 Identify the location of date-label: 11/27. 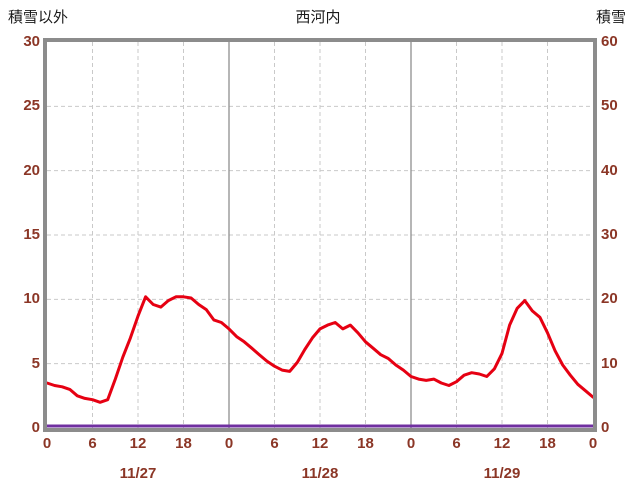
(138, 473).